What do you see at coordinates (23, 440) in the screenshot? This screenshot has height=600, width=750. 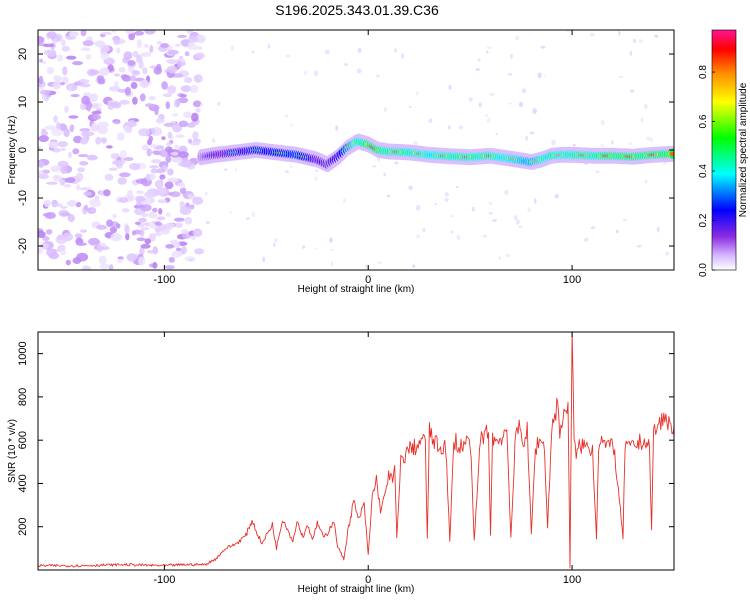 I see `snr-y-tick-label: 600` at bounding box center [23, 440].